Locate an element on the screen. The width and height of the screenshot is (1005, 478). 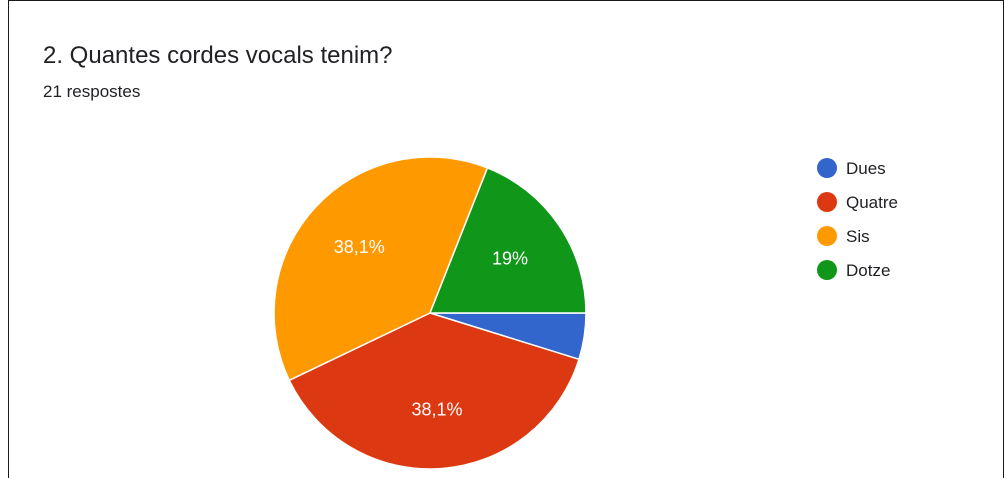
pie-labels: 38,1% 38,1% 19% is located at coordinates (431, 328).